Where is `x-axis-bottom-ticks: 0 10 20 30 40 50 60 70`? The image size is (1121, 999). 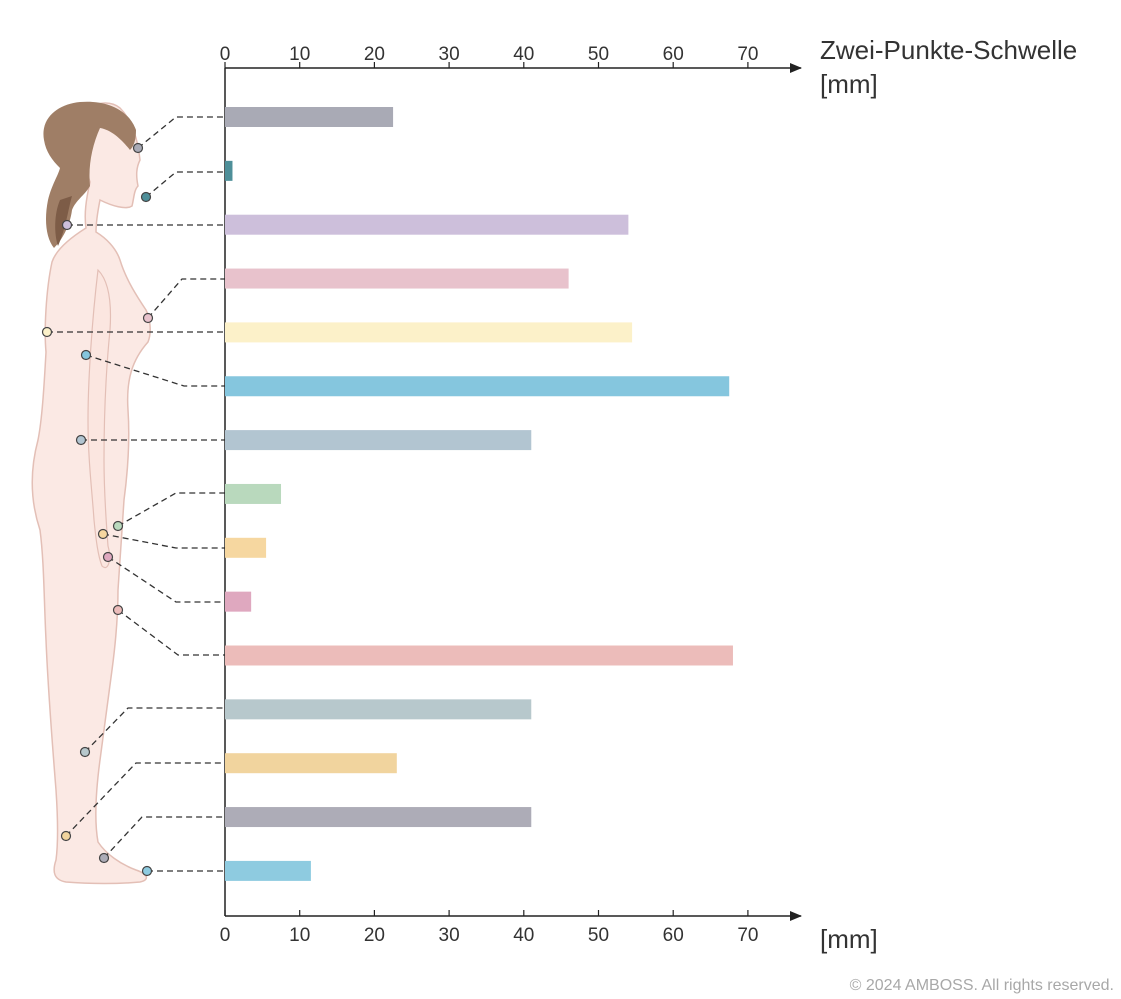 x-axis-bottom-ticks: 0 10 20 30 40 50 60 70 is located at coordinates (489, 928).